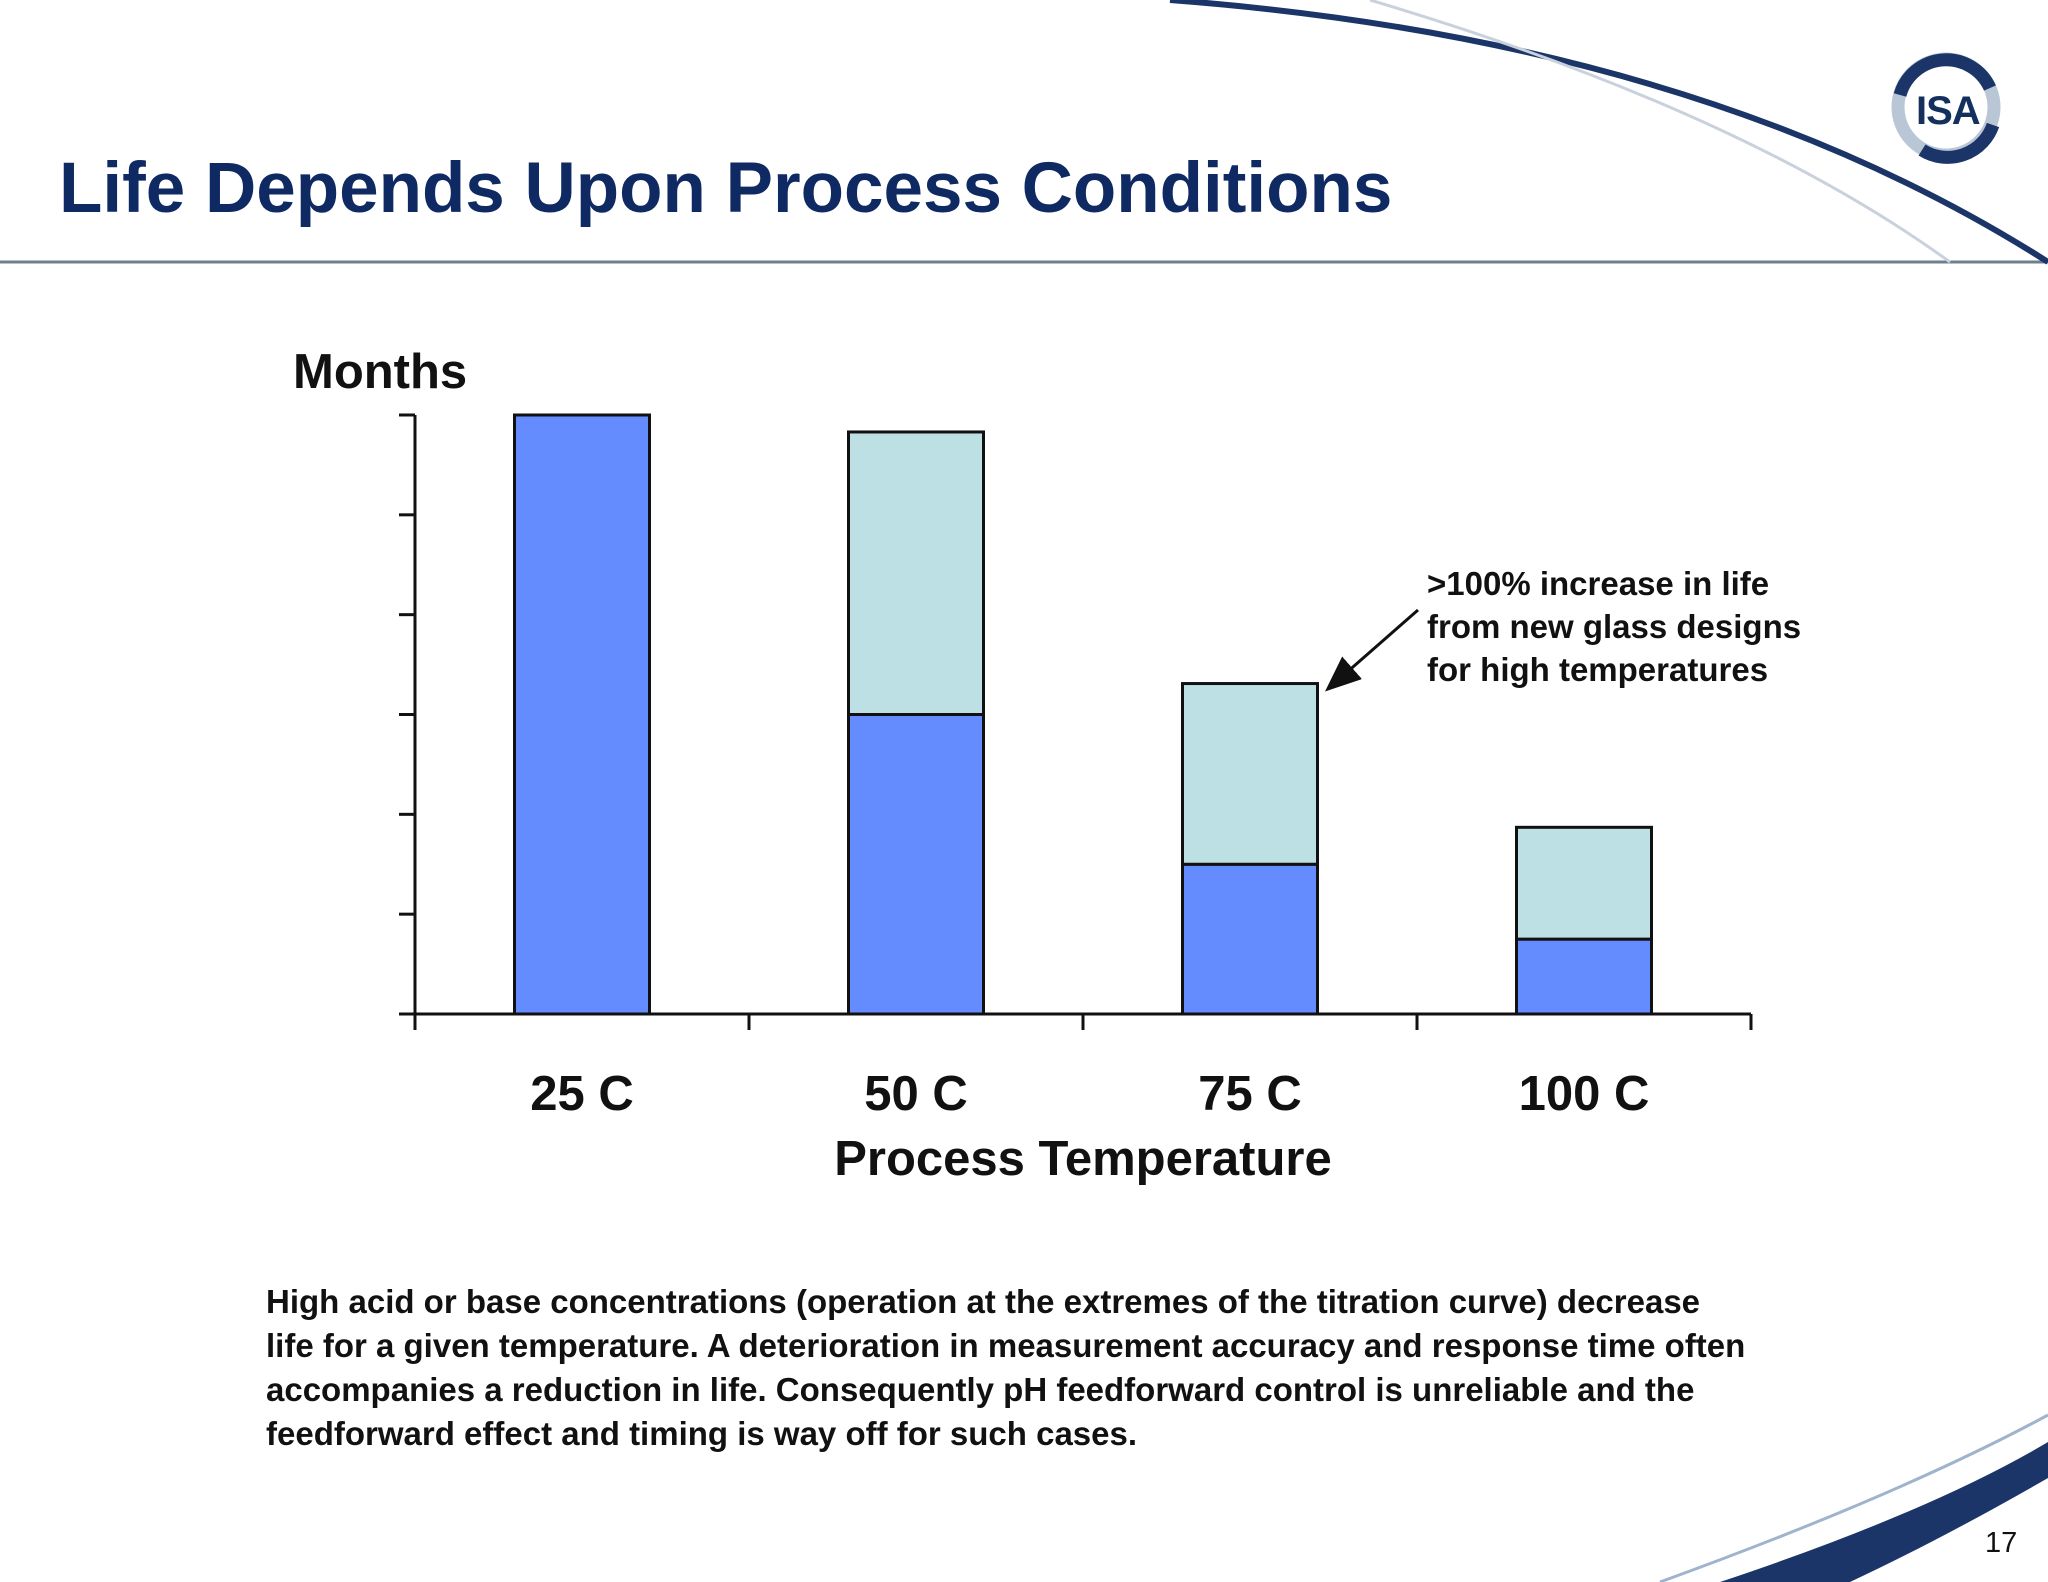 The height and width of the screenshot is (1582, 2048). Describe the element at coordinates (1250, 1094) in the screenshot. I see `x-tick-label: 75 C` at that location.